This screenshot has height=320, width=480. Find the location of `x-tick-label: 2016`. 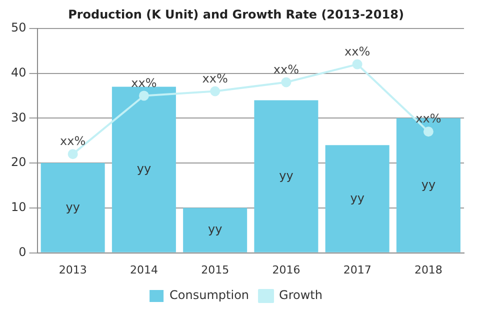

x-tick-label: 2016 is located at coordinates (286, 269).